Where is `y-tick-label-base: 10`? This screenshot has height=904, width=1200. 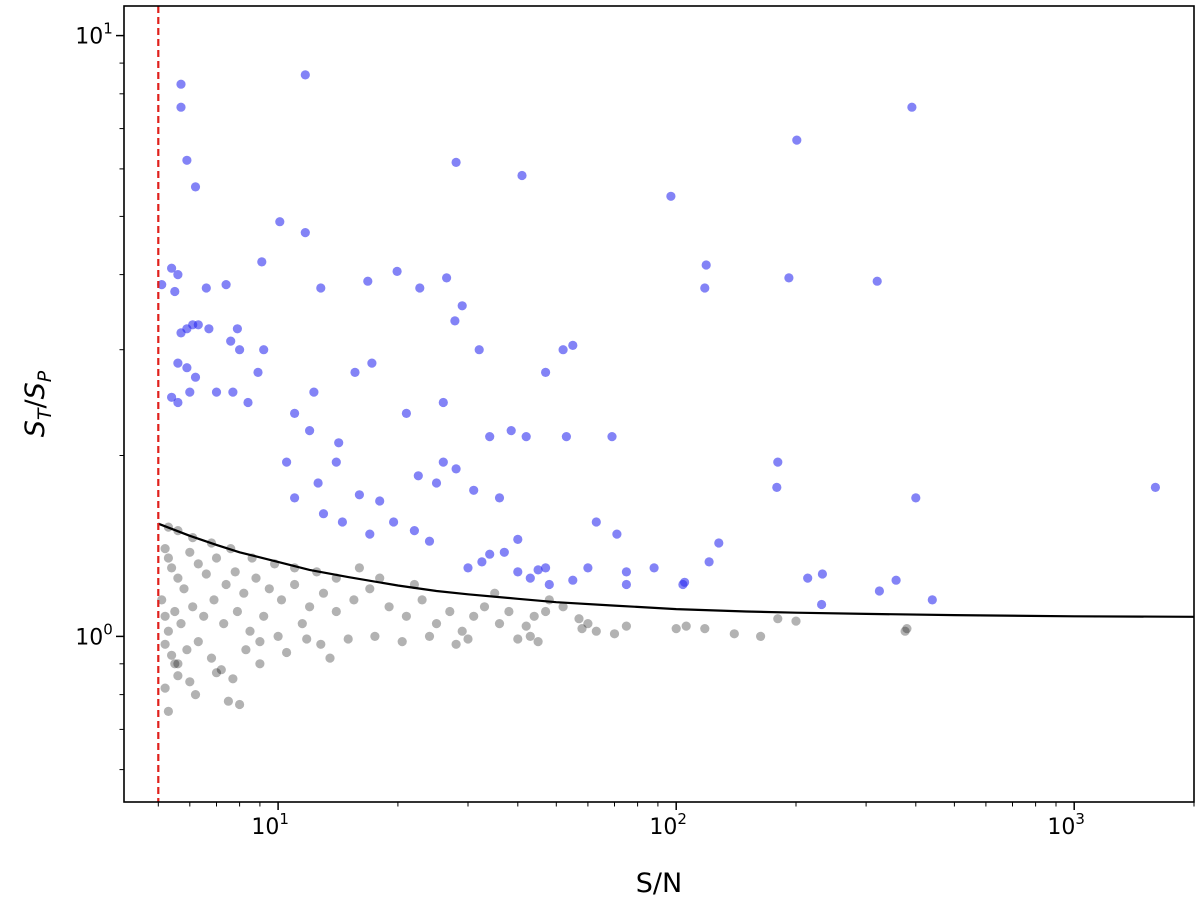 y-tick-label-base: 10 is located at coordinates (89, 37).